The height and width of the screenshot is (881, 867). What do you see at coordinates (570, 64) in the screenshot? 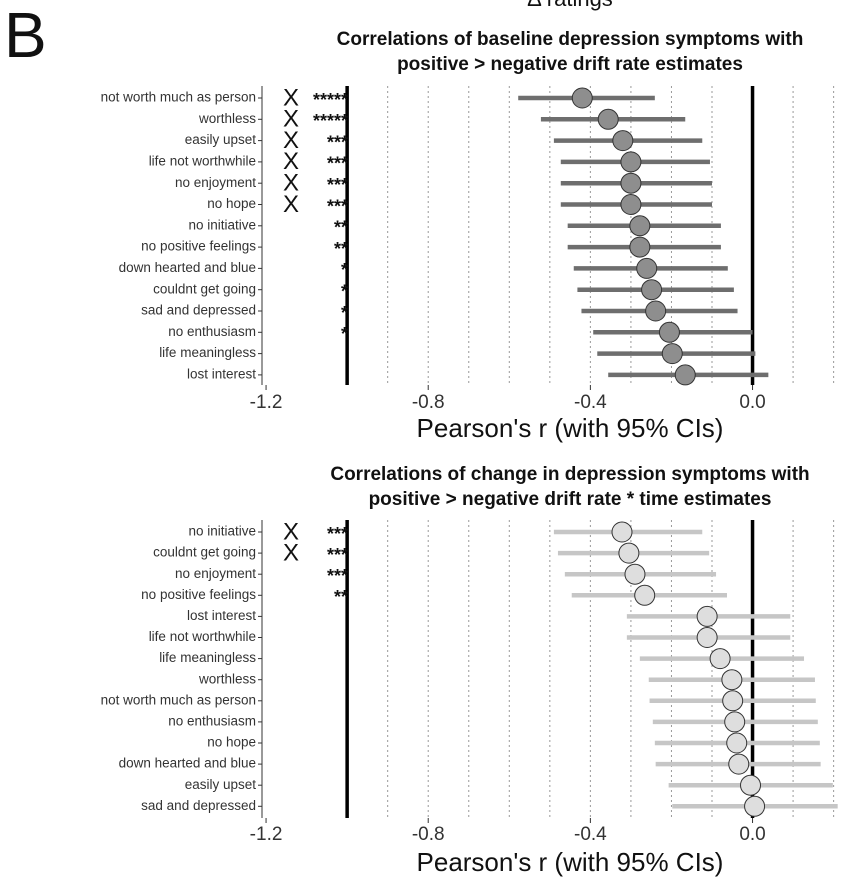
I see `chart-title: positive > negative drift rate estimates` at bounding box center [570, 64].